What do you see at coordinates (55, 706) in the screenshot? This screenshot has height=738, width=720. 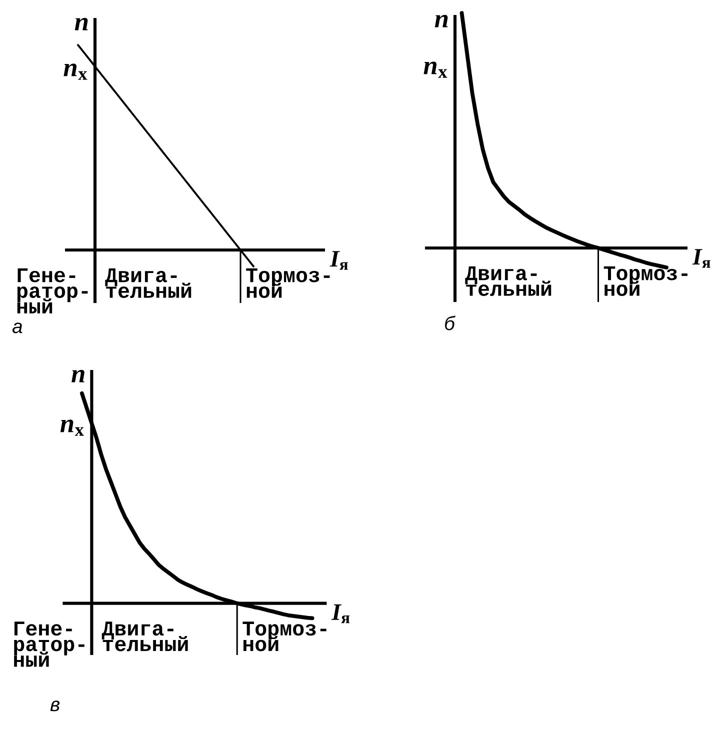 I see `text: в` at bounding box center [55, 706].